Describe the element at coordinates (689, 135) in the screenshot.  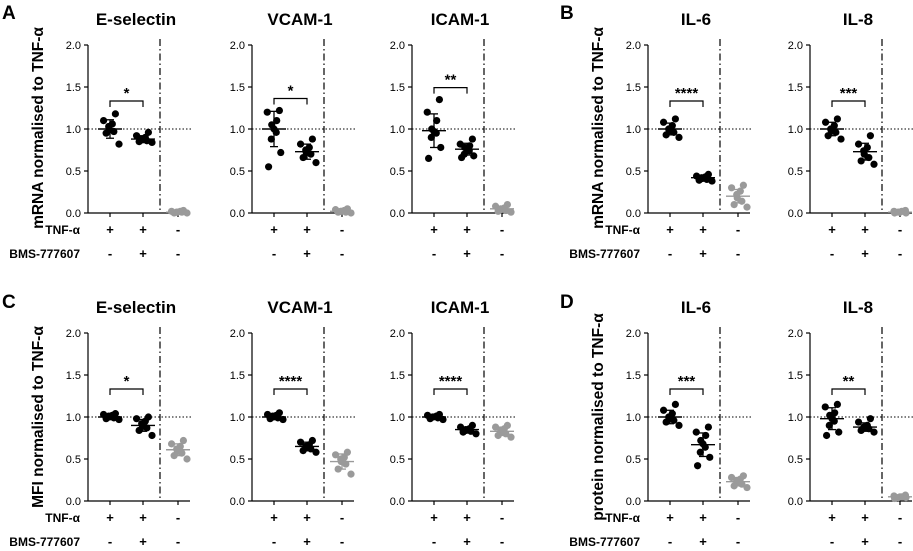
I see `chart-b-il-6: IL-6 0.0 0.5 1.0 1.5 2.0 **** + - + + - -` at that location.